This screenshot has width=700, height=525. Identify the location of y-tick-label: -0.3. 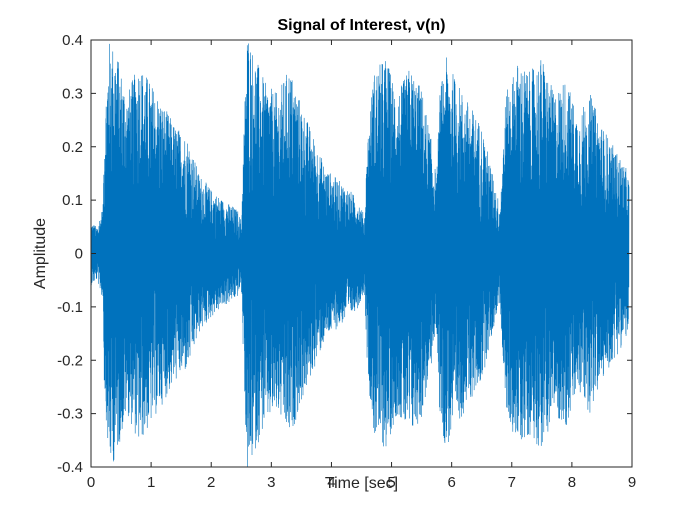
(70, 414).